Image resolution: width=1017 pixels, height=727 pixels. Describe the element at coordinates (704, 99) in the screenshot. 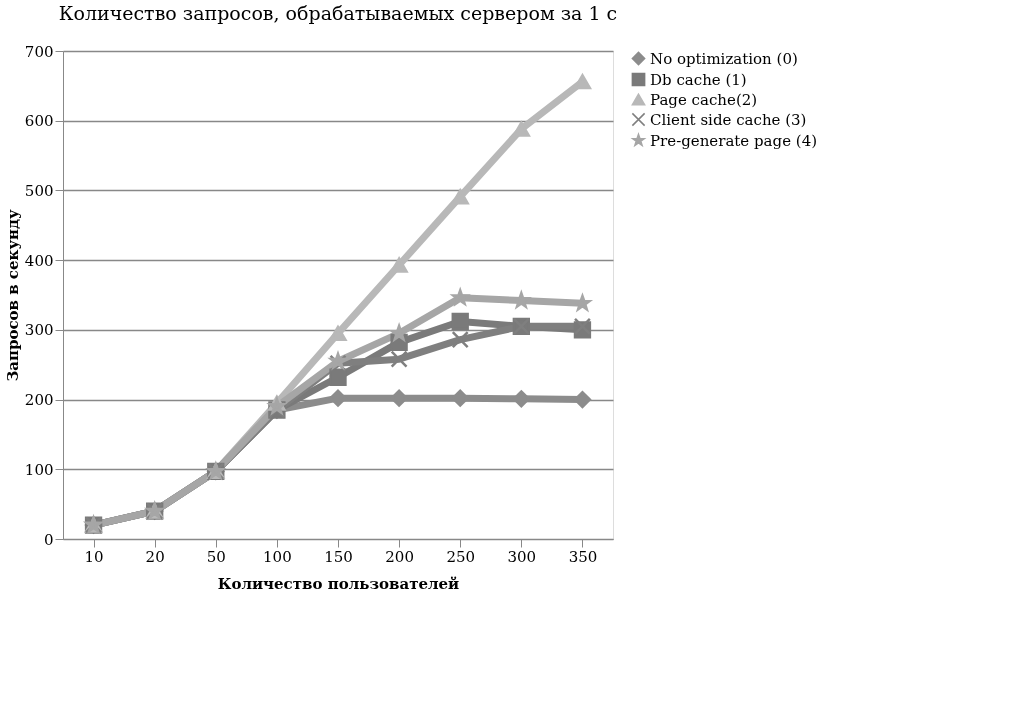

I see `legend-label: Page cache(2)` at that location.